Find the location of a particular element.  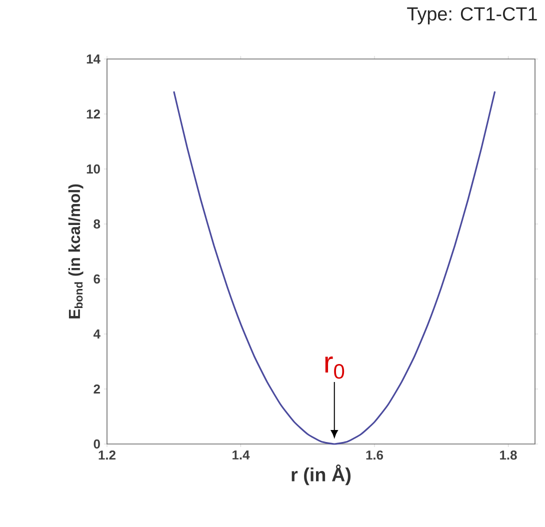

x-tick-label: 1.2 is located at coordinates (107, 455).